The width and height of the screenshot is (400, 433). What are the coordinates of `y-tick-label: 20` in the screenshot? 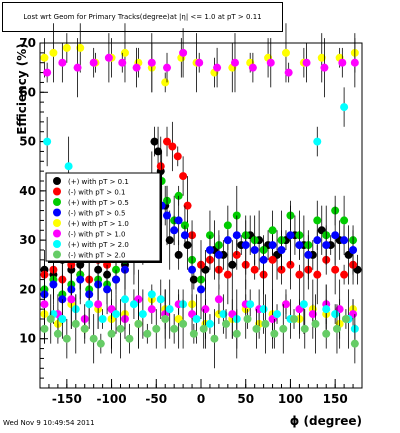 It's located at (27, 289).